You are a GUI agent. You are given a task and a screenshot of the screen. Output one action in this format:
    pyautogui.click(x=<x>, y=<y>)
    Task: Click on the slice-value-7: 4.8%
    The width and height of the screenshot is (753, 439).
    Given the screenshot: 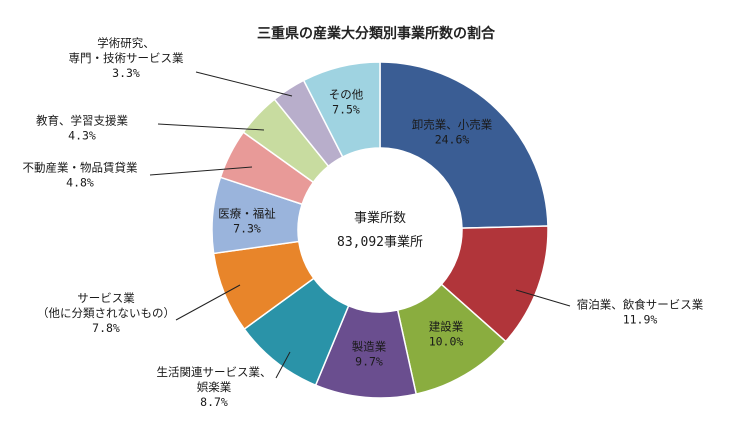 What is the action you would take?
    pyautogui.click(x=80, y=183)
    